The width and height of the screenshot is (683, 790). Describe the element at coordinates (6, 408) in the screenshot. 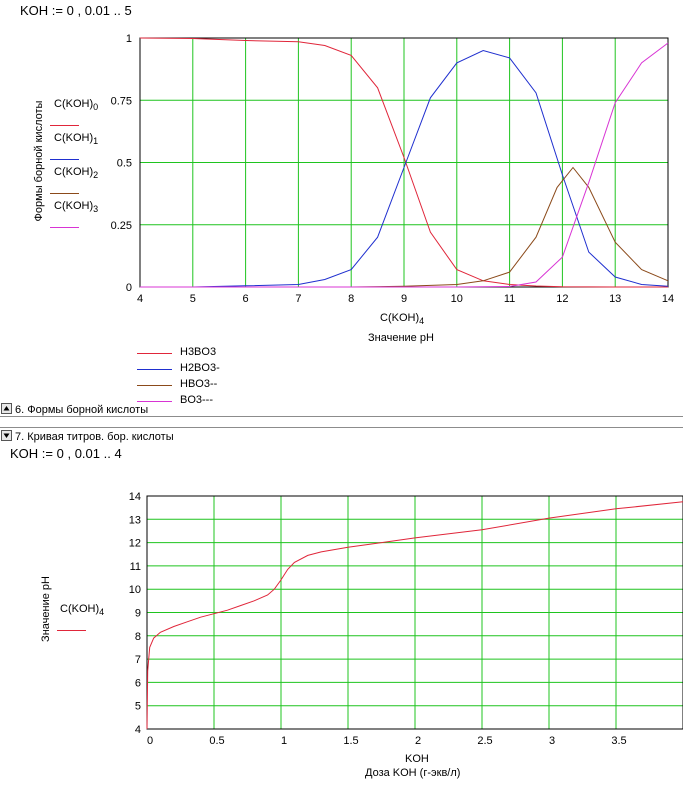

I see `arrow-up-icon` at that location.